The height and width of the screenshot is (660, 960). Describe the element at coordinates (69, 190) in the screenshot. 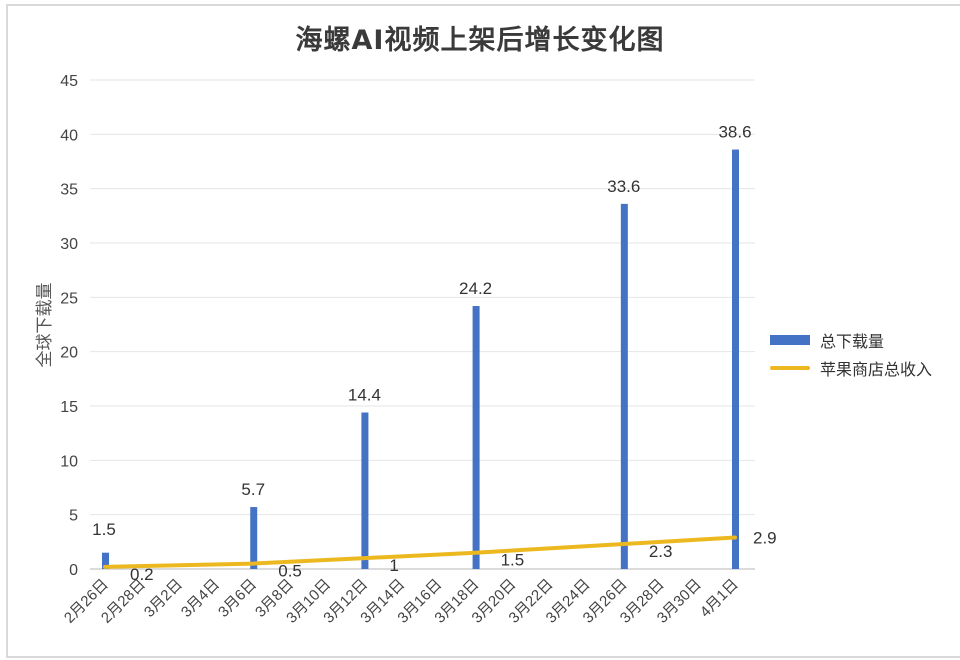

I see `y-tick-label: 35` at that location.